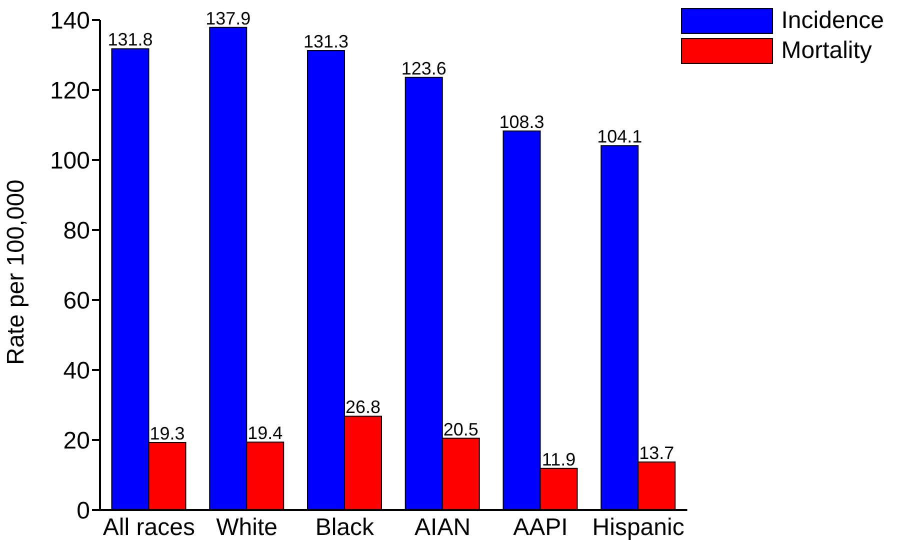 The height and width of the screenshot is (550, 900). What do you see at coordinates (76, 301) in the screenshot?
I see `y-tick-label: 60` at bounding box center [76, 301].